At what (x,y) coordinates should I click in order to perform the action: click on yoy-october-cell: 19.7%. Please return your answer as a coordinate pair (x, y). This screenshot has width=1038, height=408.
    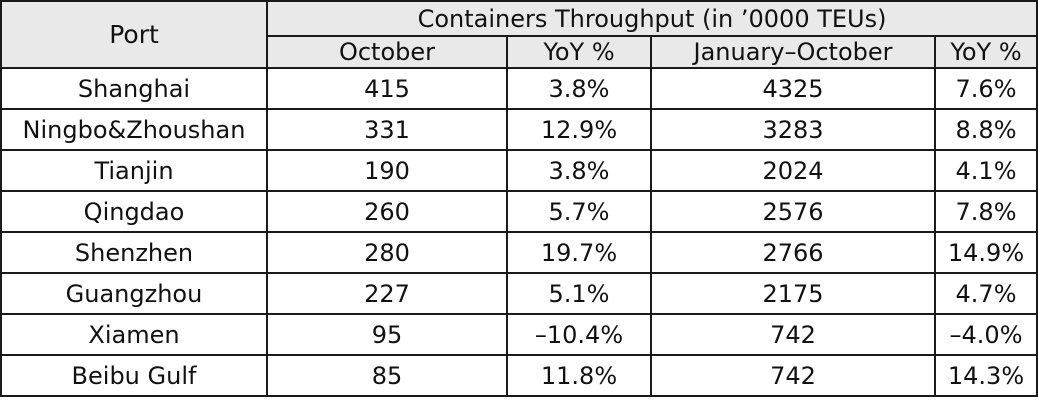
    Looking at the image, I should click on (579, 252).